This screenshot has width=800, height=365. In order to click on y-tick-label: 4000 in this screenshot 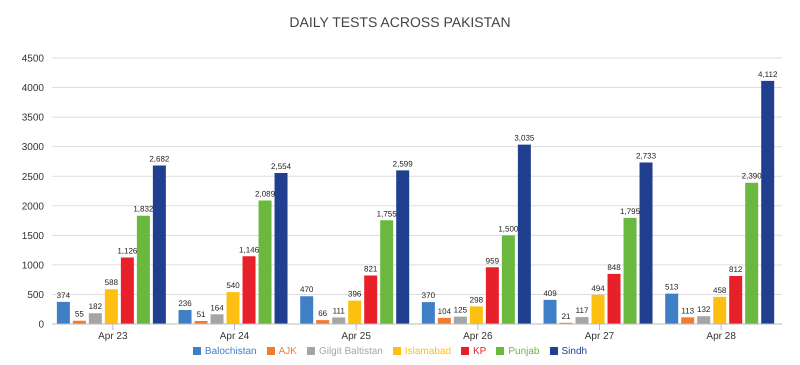, I will do `click(33, 88)`.